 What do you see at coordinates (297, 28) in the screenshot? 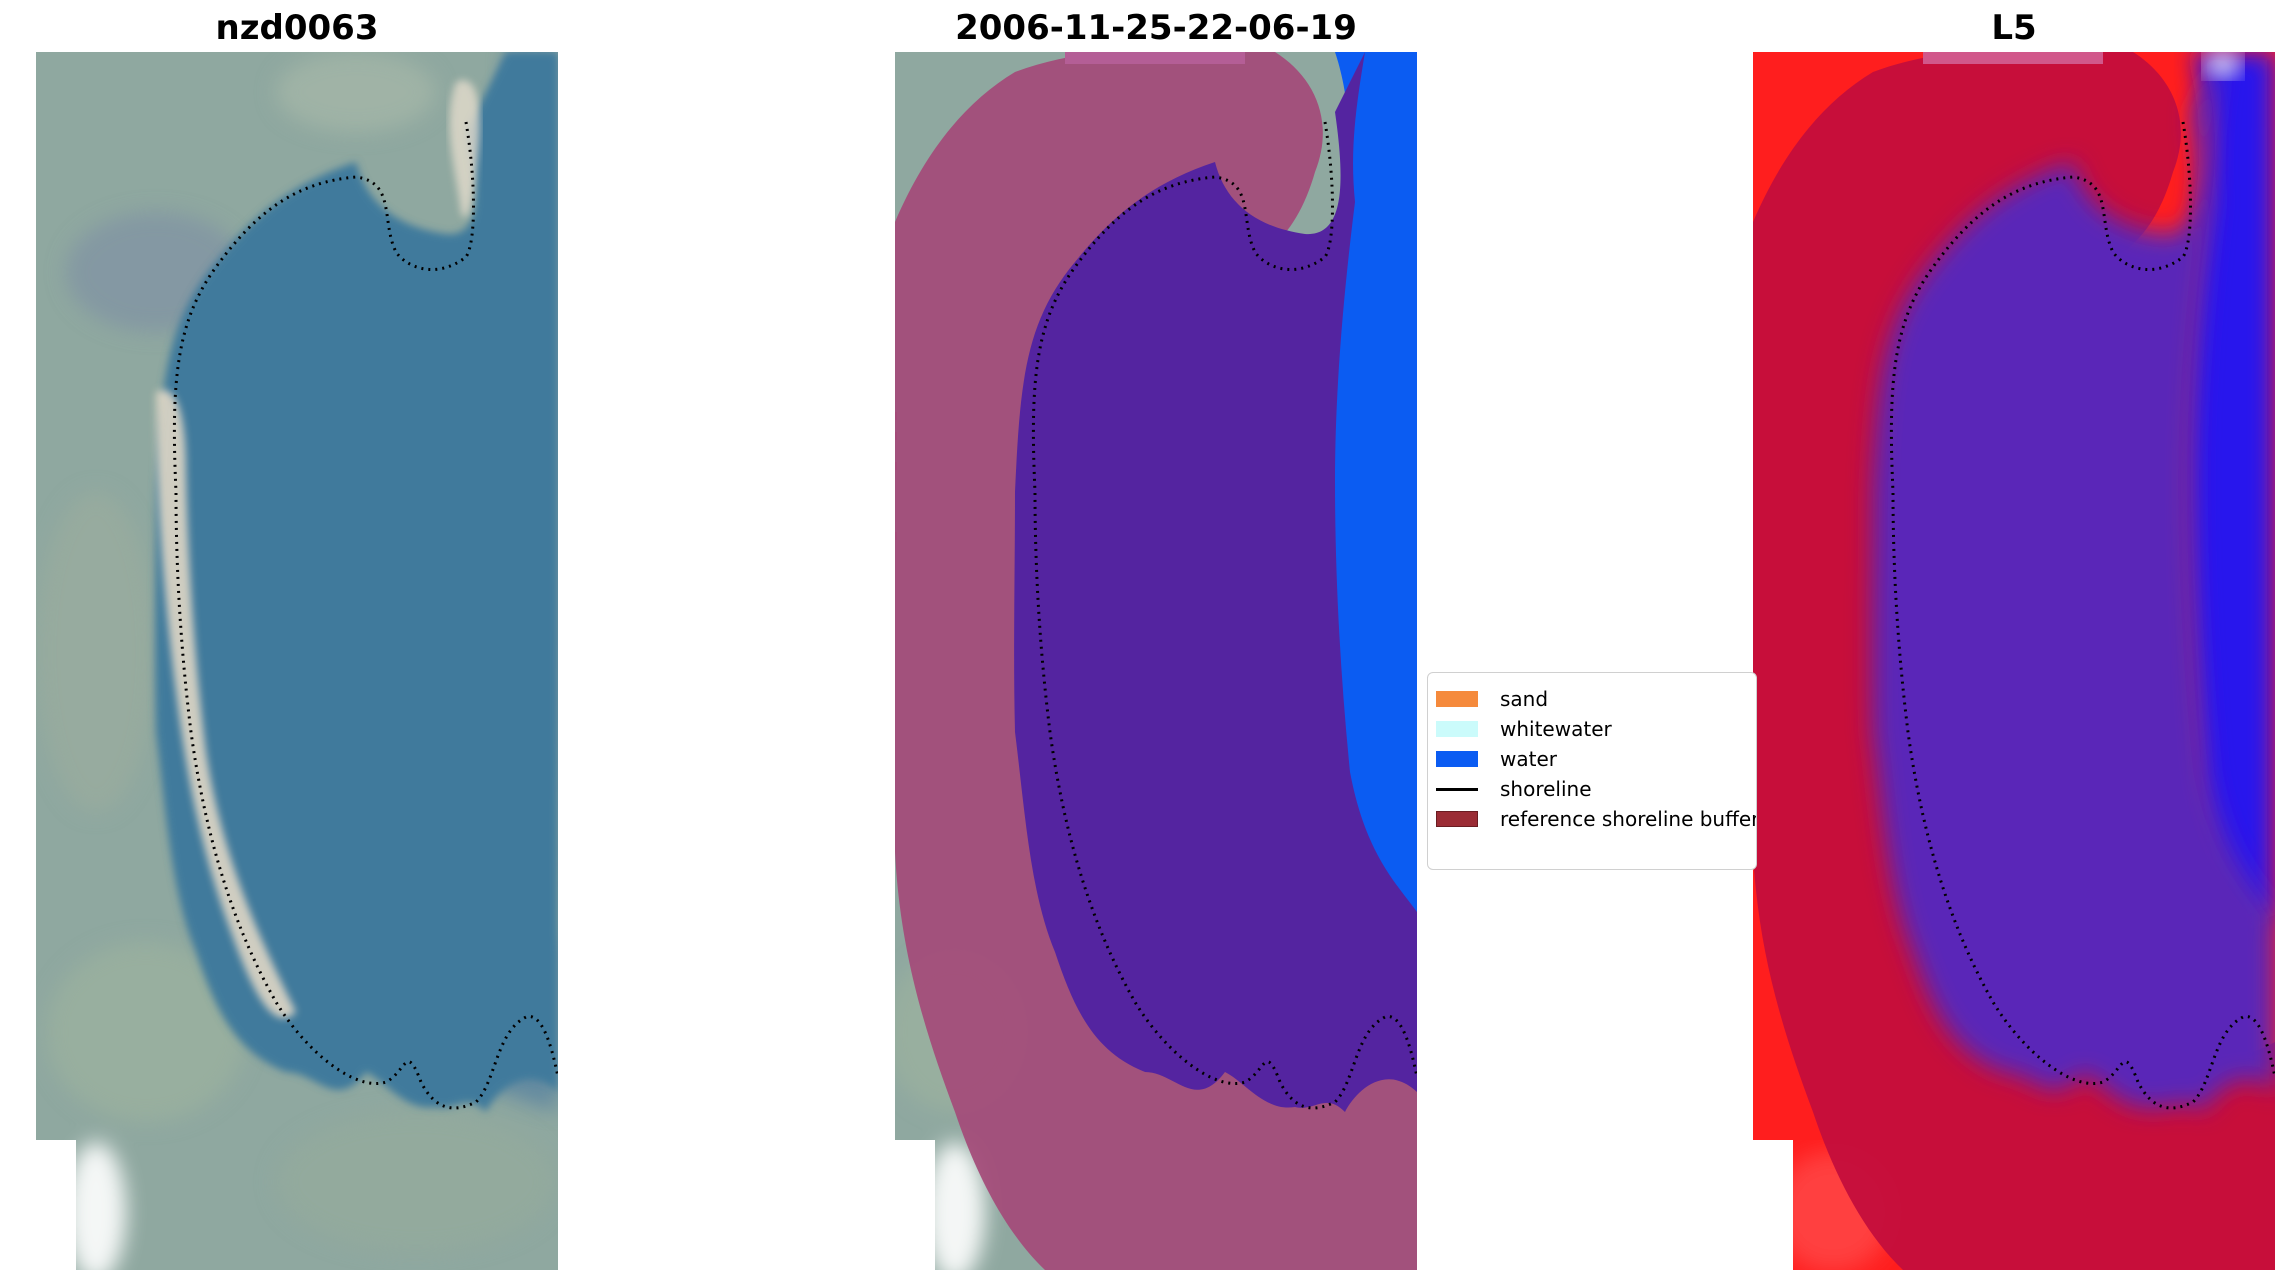
I see `panel-title-rgb: nzd0063` at bounding box center [297, 28].